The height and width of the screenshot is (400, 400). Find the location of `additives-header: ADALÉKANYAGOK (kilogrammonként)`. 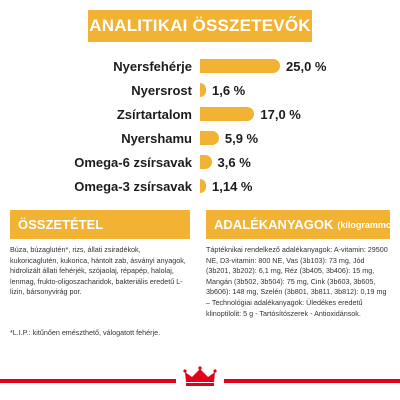

additives-header: ADALÉKANYAGOK (kilogrammonként) is located at coordinates (298, 224).